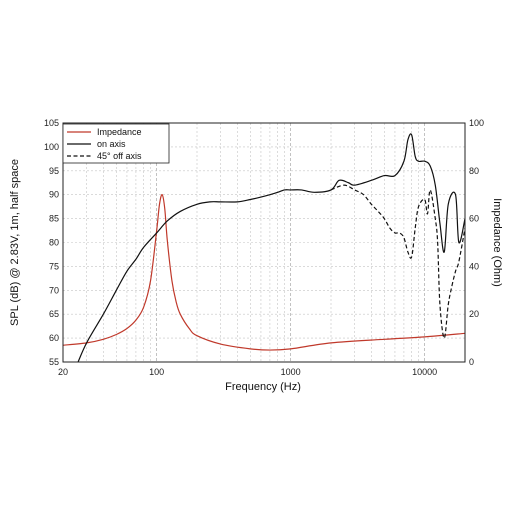 The image size is (512, 512). Describe the element at coordinates (471, 362) in the screenshot. I see `y2-tick-label: 0` at that location.